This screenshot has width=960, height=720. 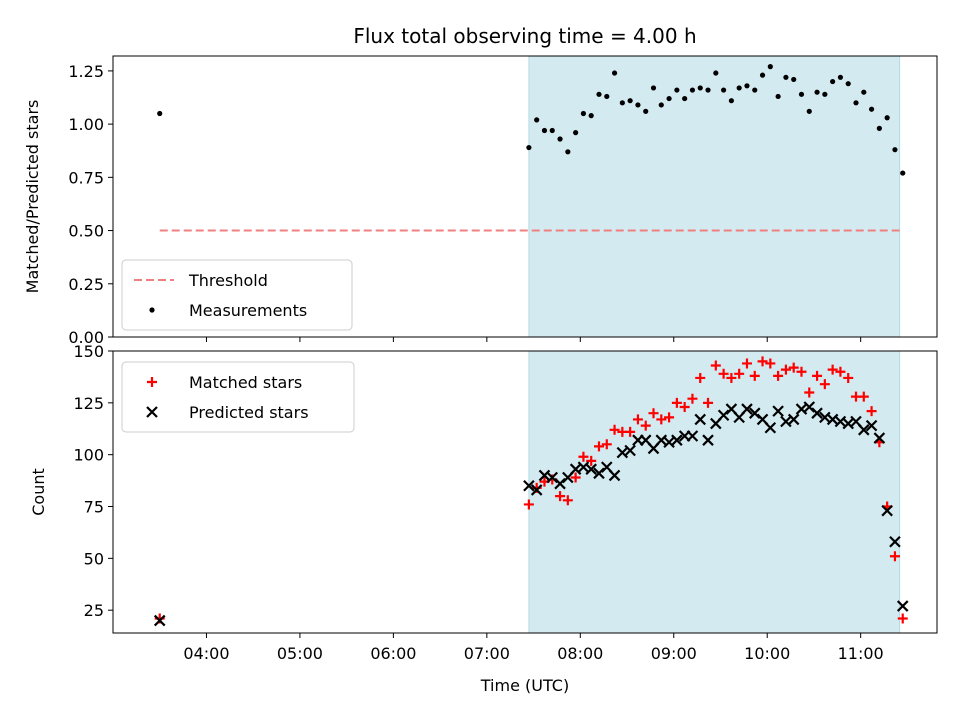 I want to click on legend-label: Measurements, so click(x=248, y=310).